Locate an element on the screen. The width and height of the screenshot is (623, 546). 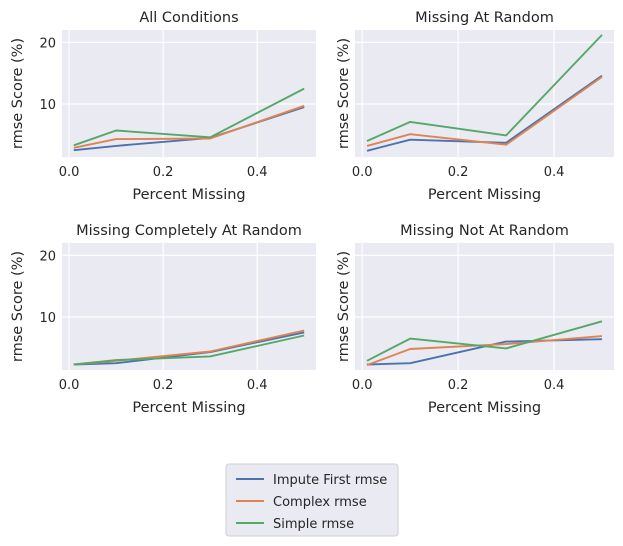
legend-label: Simple rmse is located at coordinates (313, 524).